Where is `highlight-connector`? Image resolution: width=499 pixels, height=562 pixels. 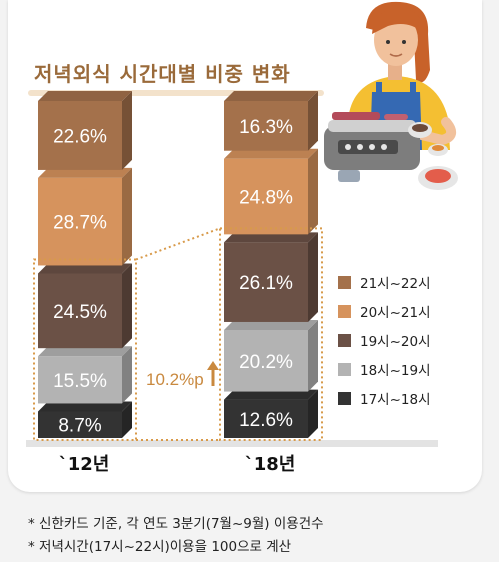 highlight-connector is located at coordinates (178, 244).